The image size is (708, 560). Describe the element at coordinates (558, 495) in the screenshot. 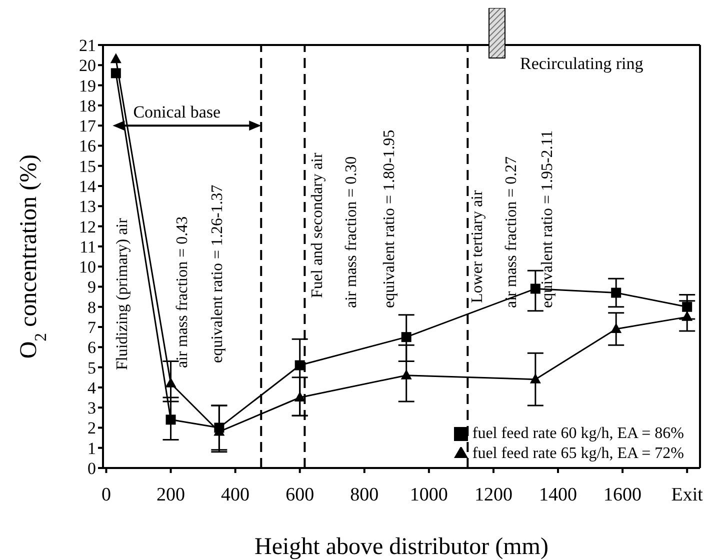

I see `x-tick-label: 1400` at that location.